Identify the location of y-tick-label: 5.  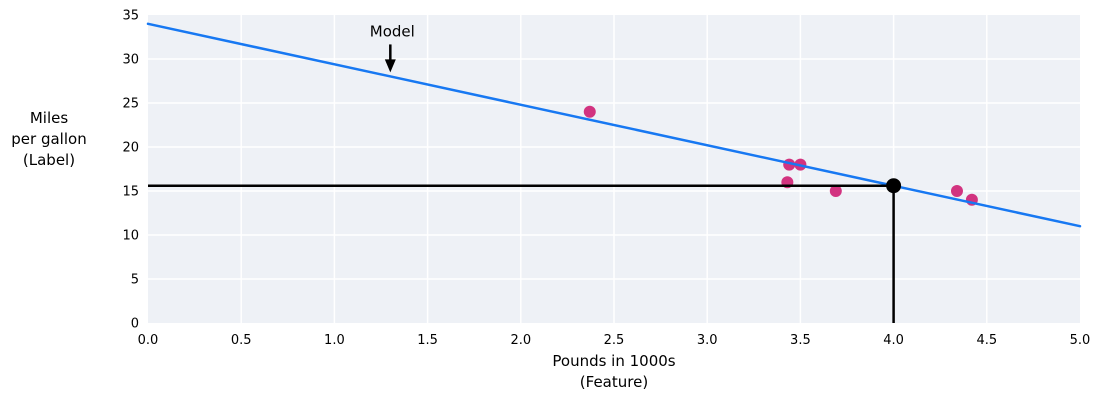
(135, 280).